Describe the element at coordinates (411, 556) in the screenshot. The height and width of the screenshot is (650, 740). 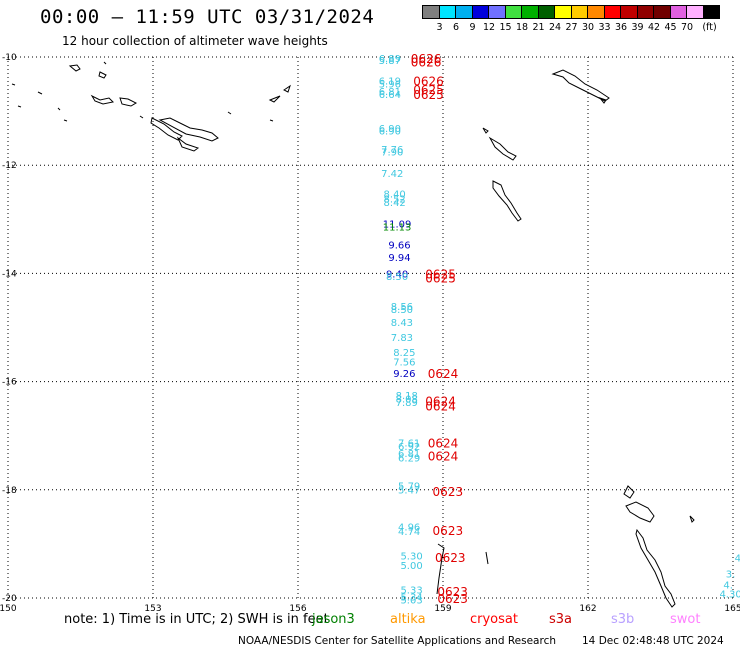
I see `wave-height-value: 5.30` at that location.